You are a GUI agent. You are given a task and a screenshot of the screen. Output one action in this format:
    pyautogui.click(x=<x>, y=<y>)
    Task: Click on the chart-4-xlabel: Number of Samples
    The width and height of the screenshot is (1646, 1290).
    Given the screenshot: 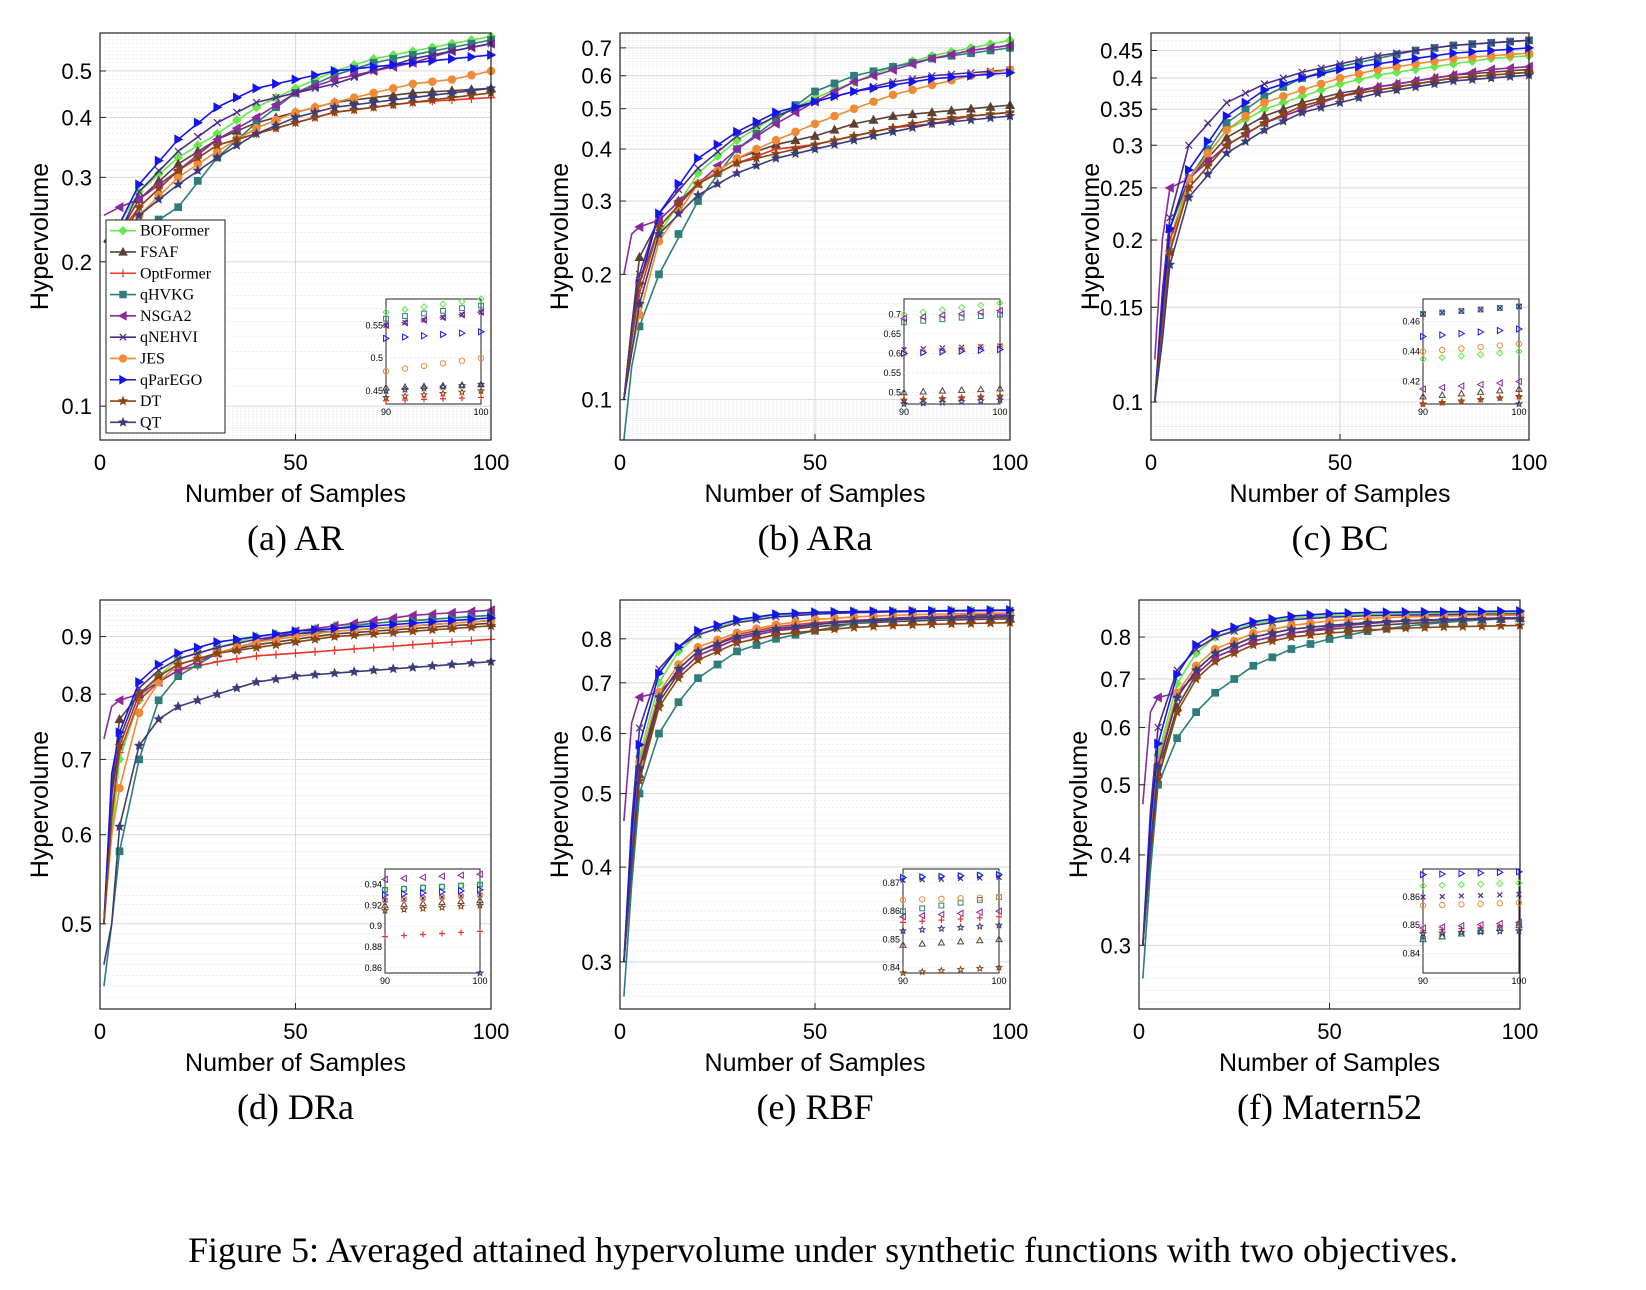 What is the action you would take?
    pyautogui.click(x=815, y=1063)
    